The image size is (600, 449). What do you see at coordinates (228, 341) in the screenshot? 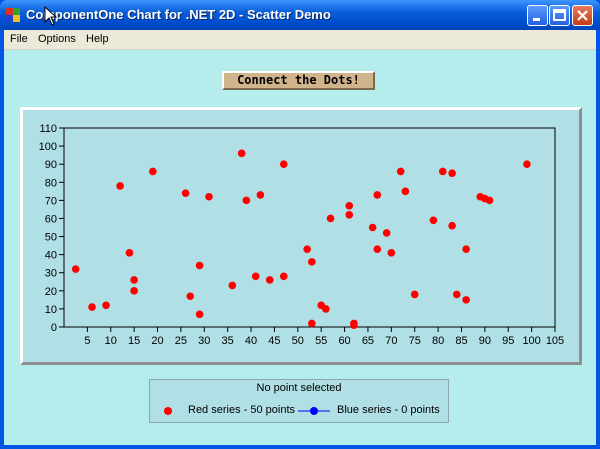
I see `x-tick-label: 35` at bounding box center [228, 341].